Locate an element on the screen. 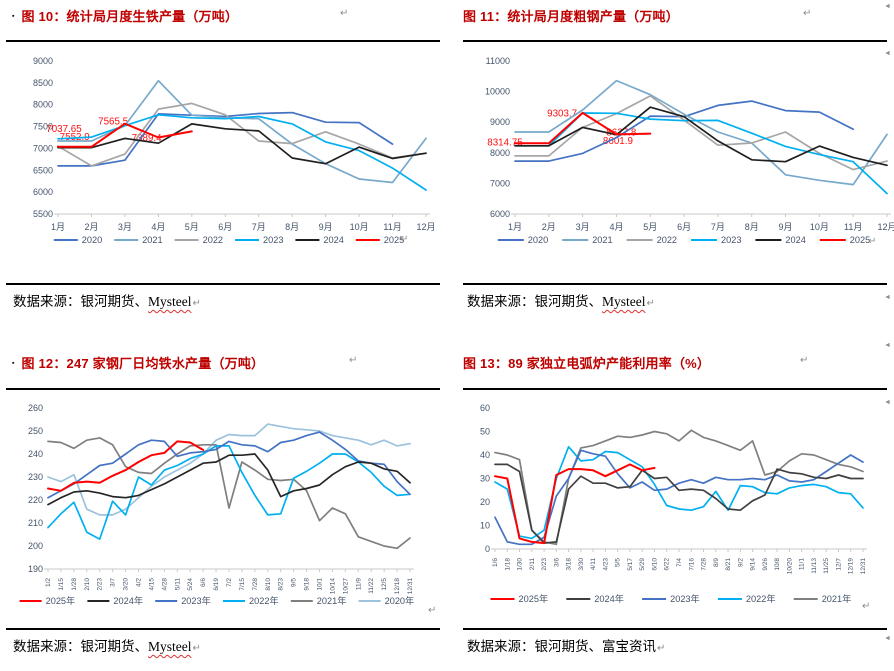  x-axis-label: 6/19 is located at coordinates (216, 584).